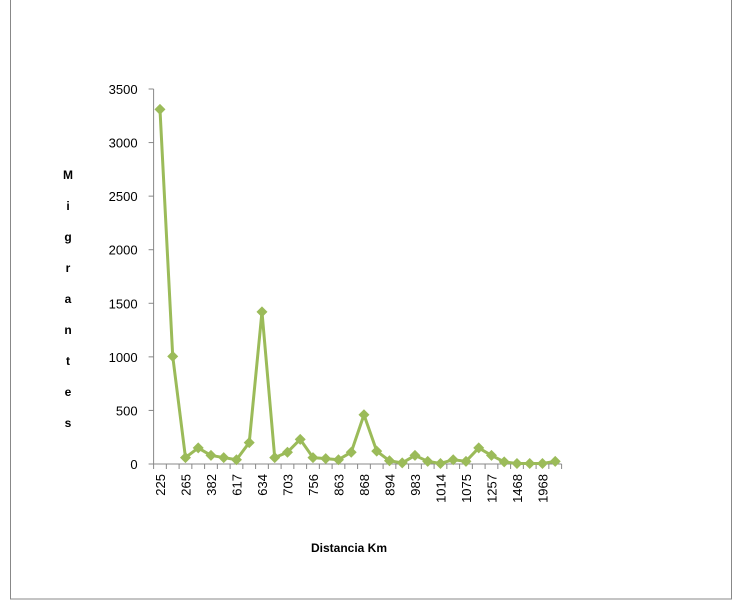 The image size is (737, 600). Describe the element at coordinates (123, 303) in the screenshot. I see `y-tick-label: 1500` at that location.